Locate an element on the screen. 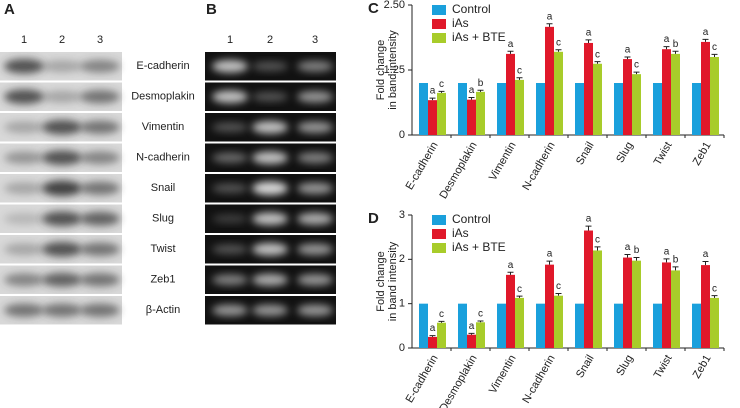 This screenshot has height=408, width=740. y-tick-label: 2.50 is located at coordinates (394, 5).